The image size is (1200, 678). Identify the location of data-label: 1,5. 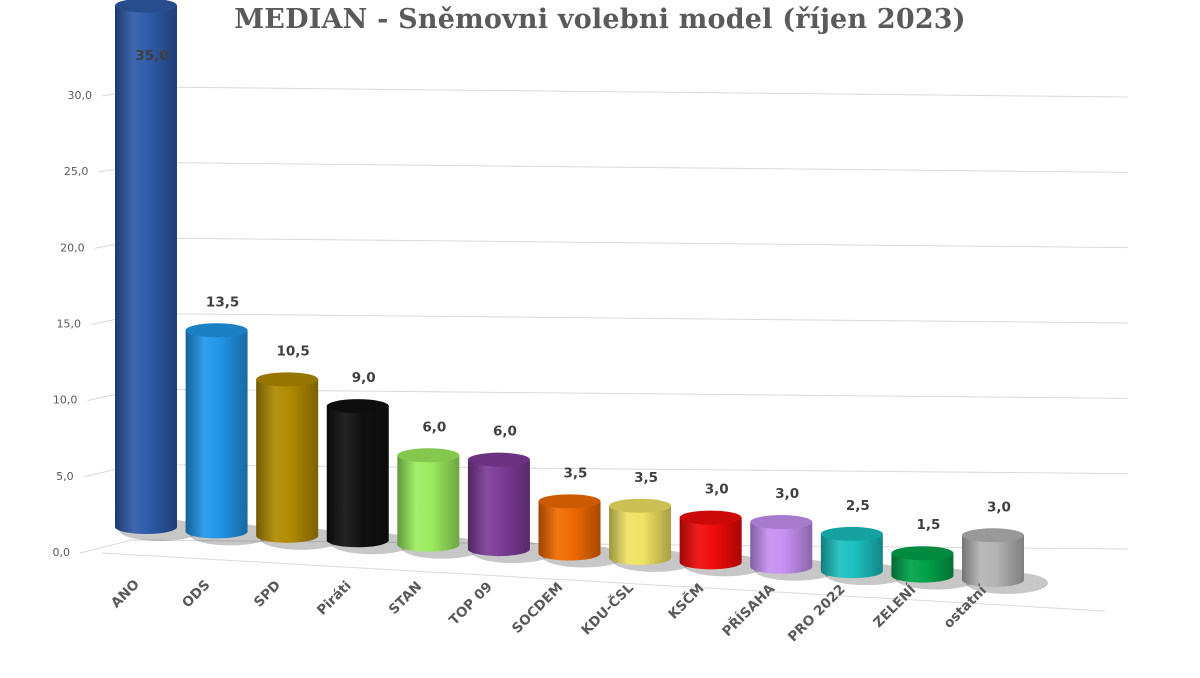
(928, 525).